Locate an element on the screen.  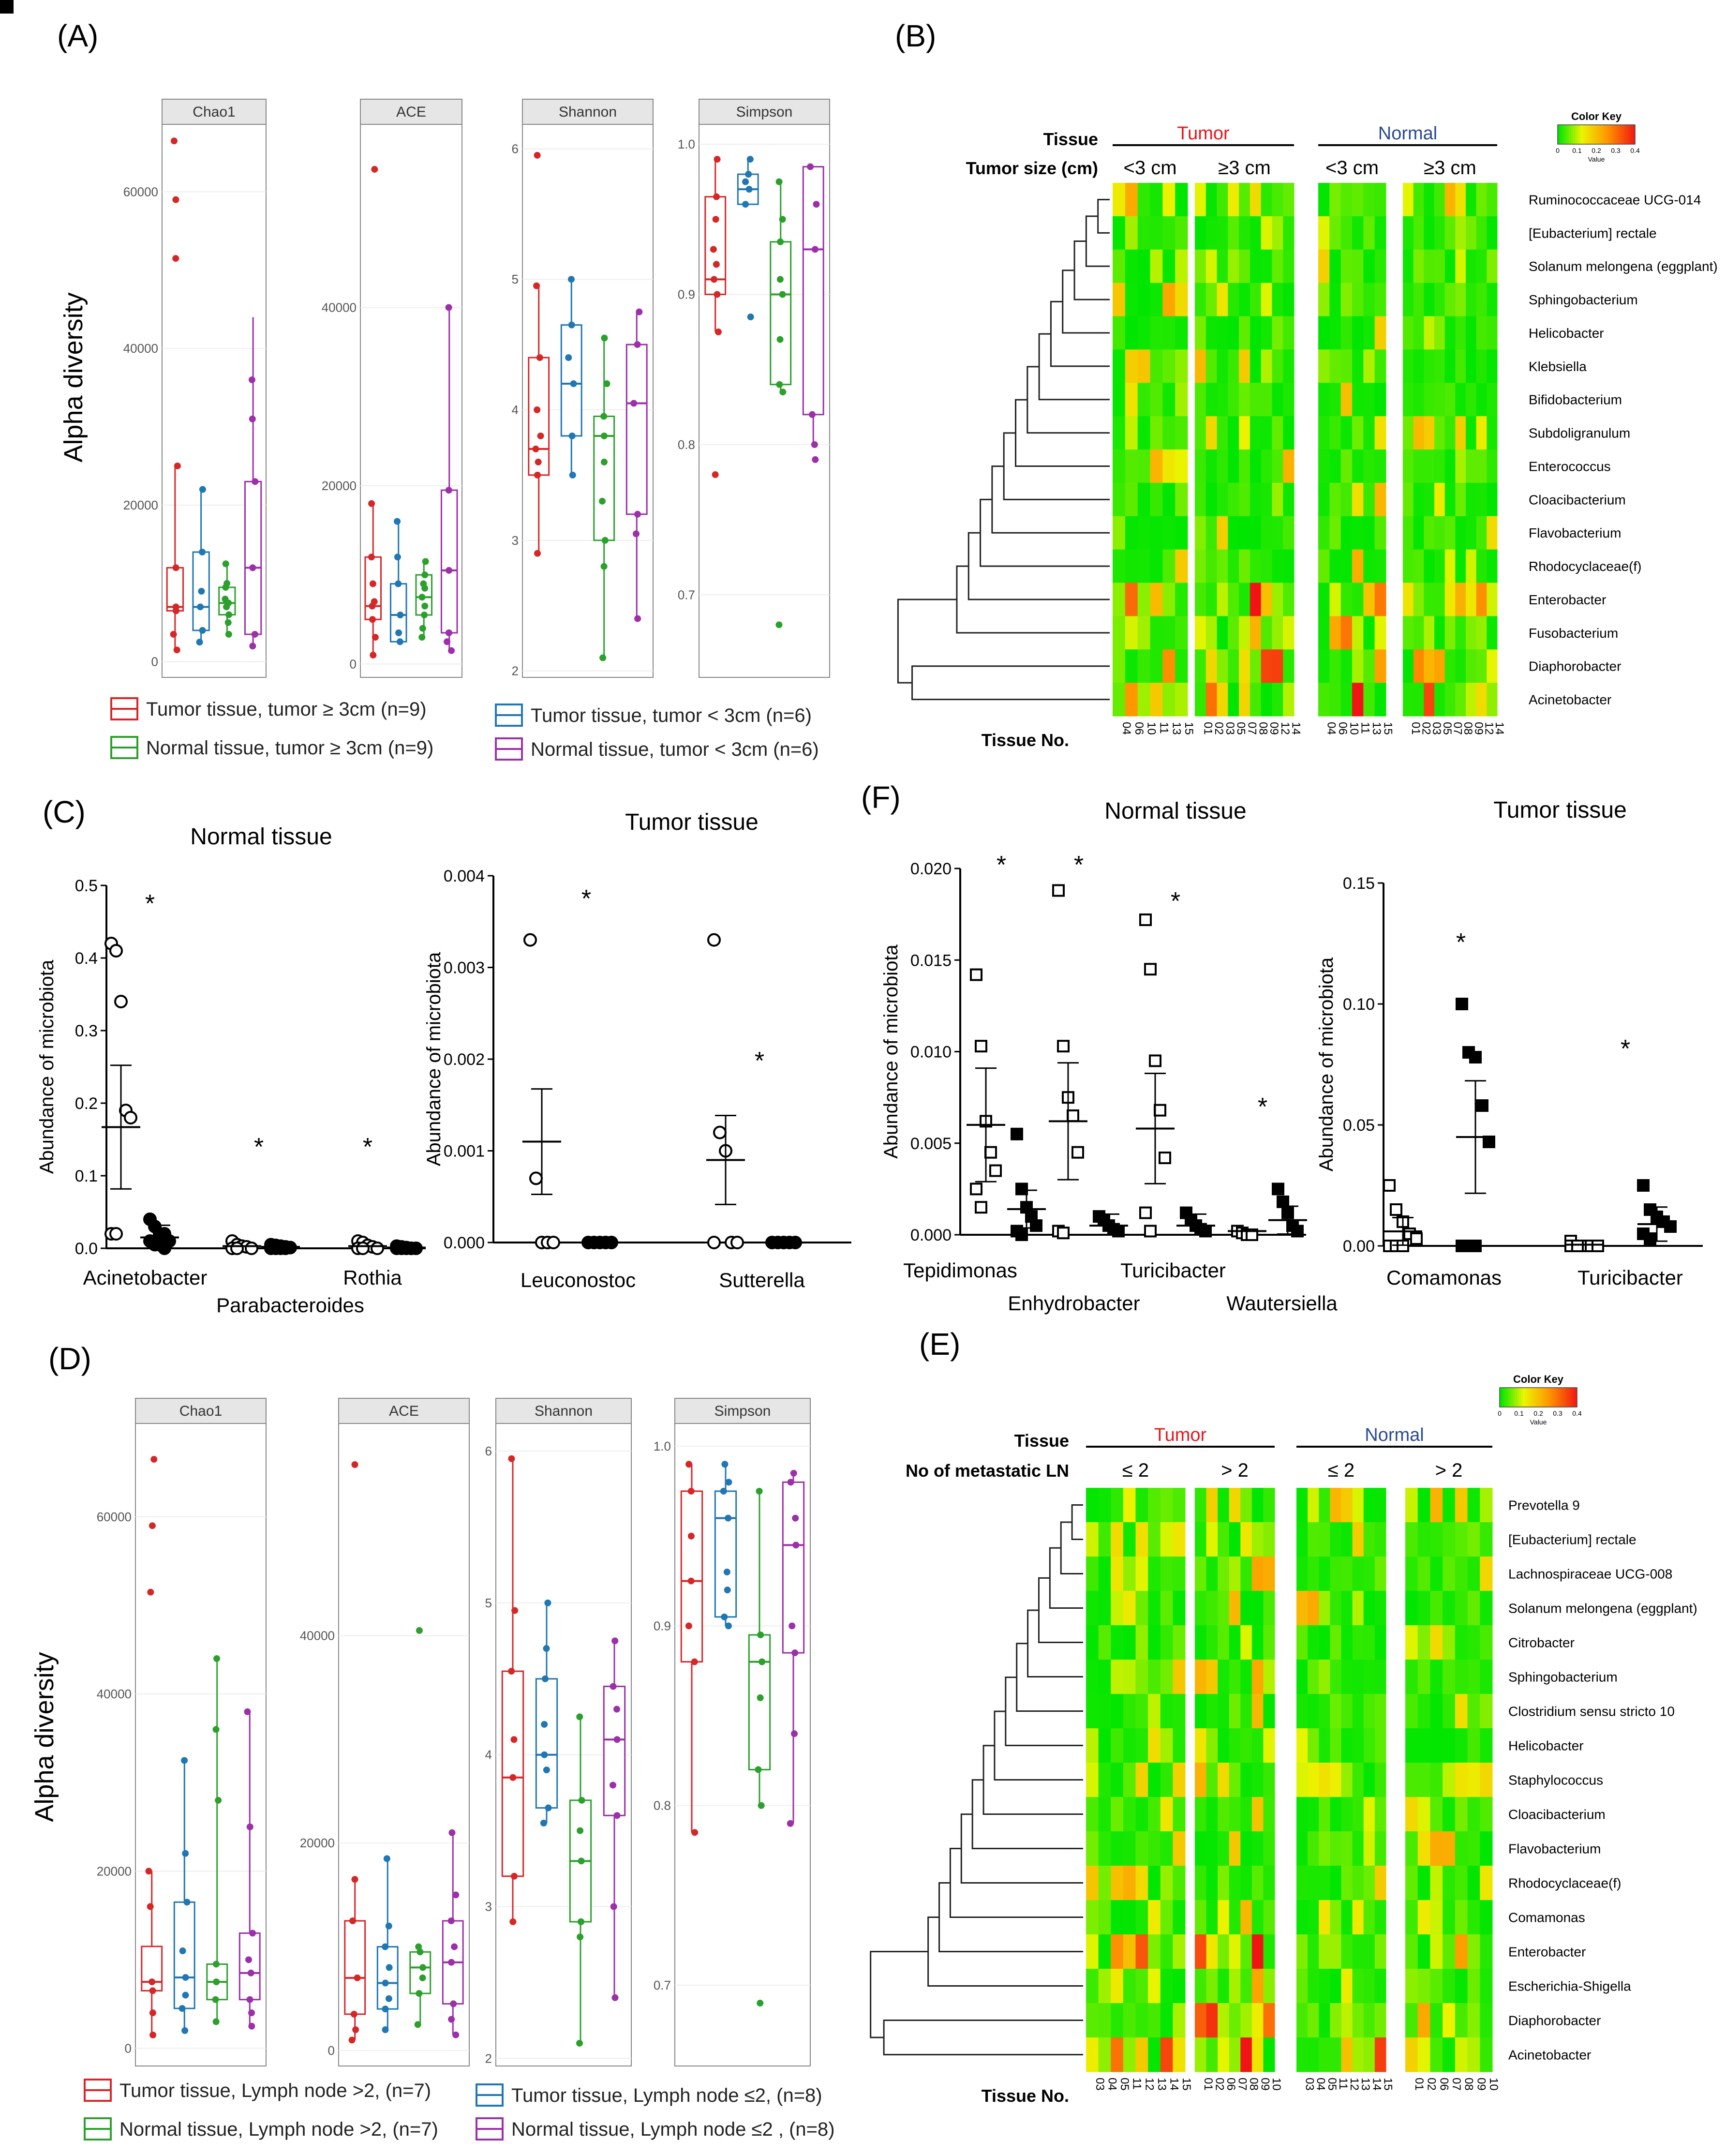
tissue-id: 07 is located at coordinates (1242, 2084).